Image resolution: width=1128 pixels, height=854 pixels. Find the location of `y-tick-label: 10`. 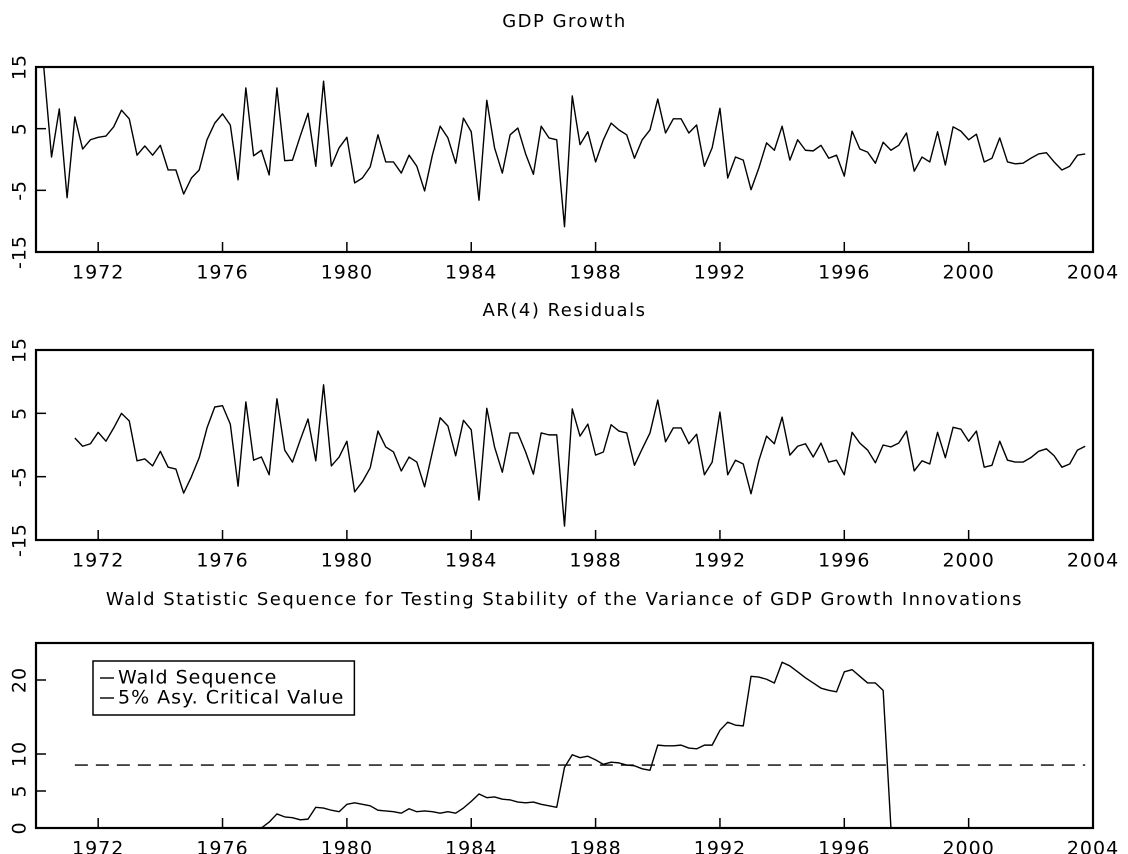

y-tick-label: 10 is located at coordinates (20, 754).